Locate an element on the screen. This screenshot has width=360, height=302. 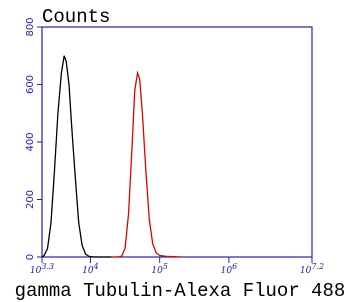
chart-title: Counts is located at coordinates (76, 17).